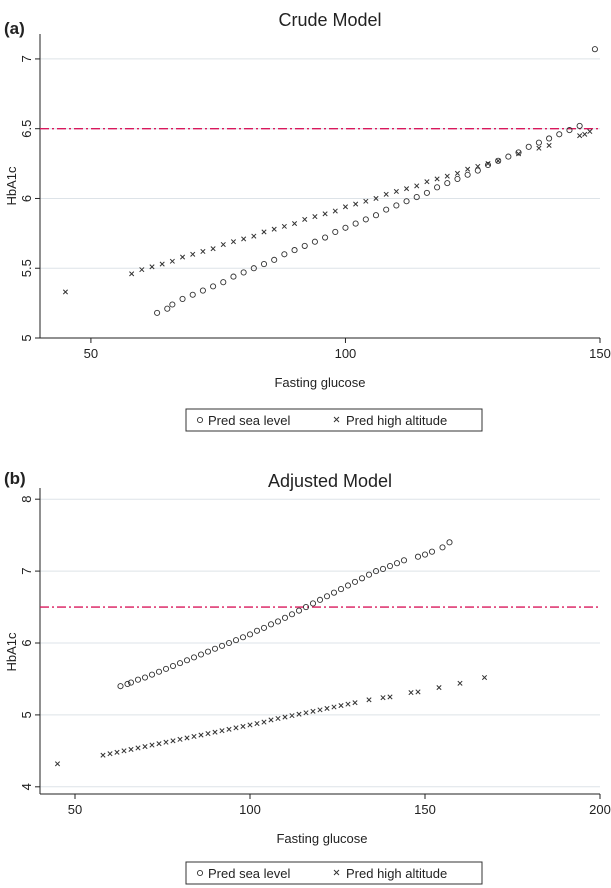 Image resolution: width=611 pixels, height=888 pixels. Describe the element at coordinates (26, 570) in the screenshot. I see `panel-b-ytick-label: 7` at that location.